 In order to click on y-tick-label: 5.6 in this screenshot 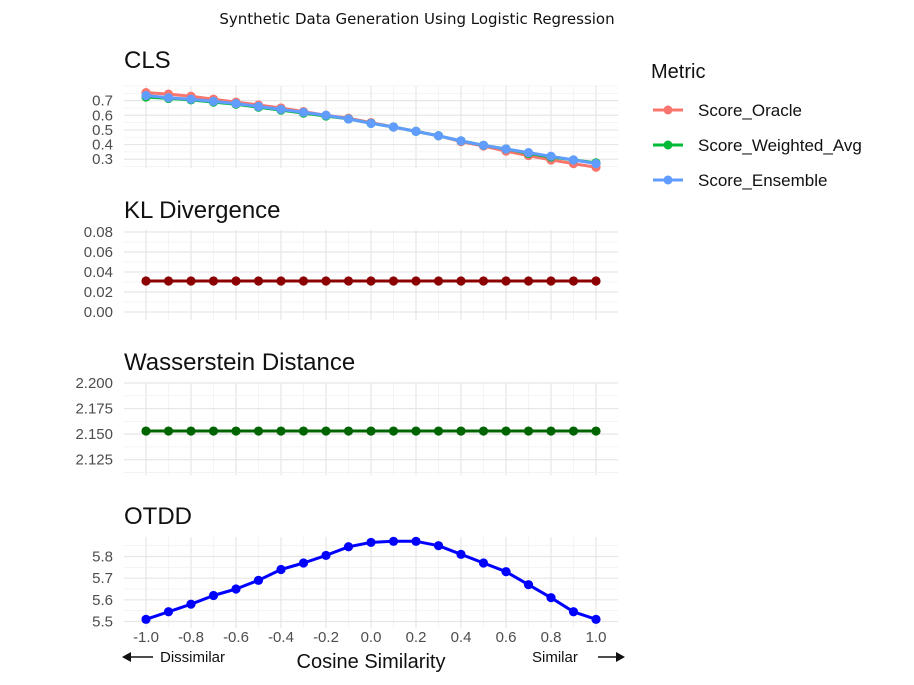, I will do `click(102, 600)`.